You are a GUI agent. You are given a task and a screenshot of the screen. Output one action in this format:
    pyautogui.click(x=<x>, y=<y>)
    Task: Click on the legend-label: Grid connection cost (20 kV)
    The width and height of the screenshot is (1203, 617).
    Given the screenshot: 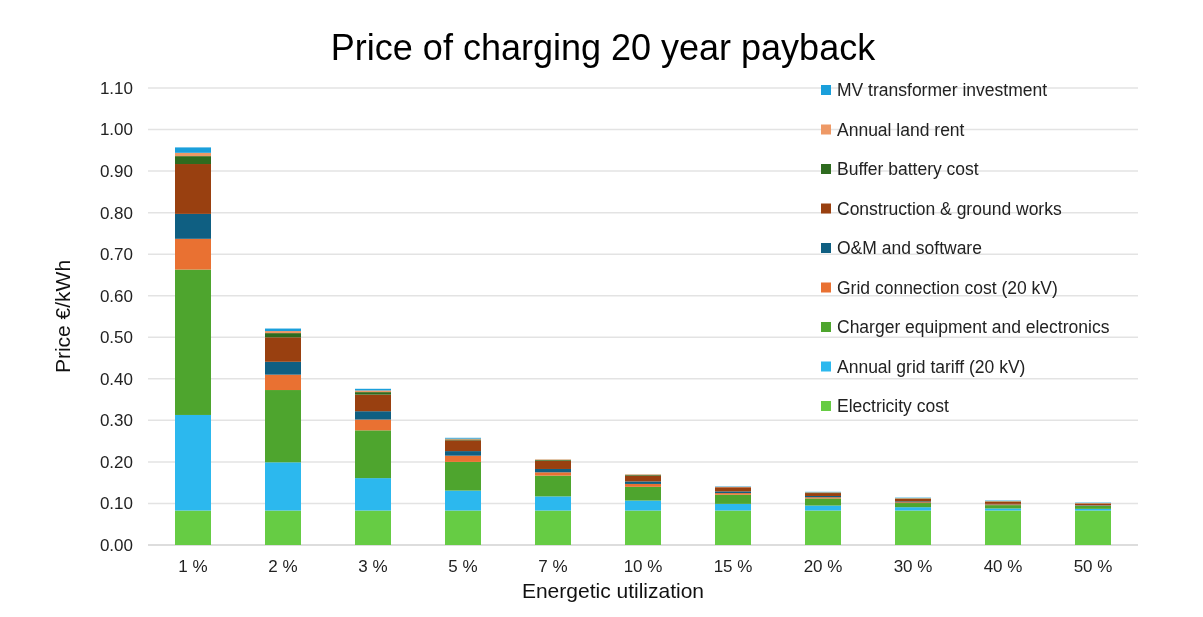 What is the action you would take?
    pyautogui.click(x=947, y=287)
    